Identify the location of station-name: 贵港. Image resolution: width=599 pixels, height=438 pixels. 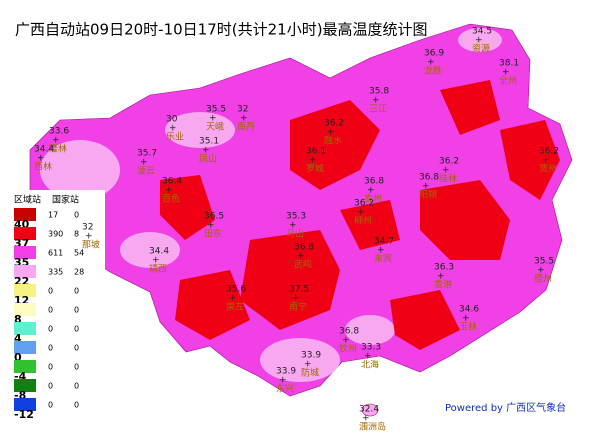
(443, 285).